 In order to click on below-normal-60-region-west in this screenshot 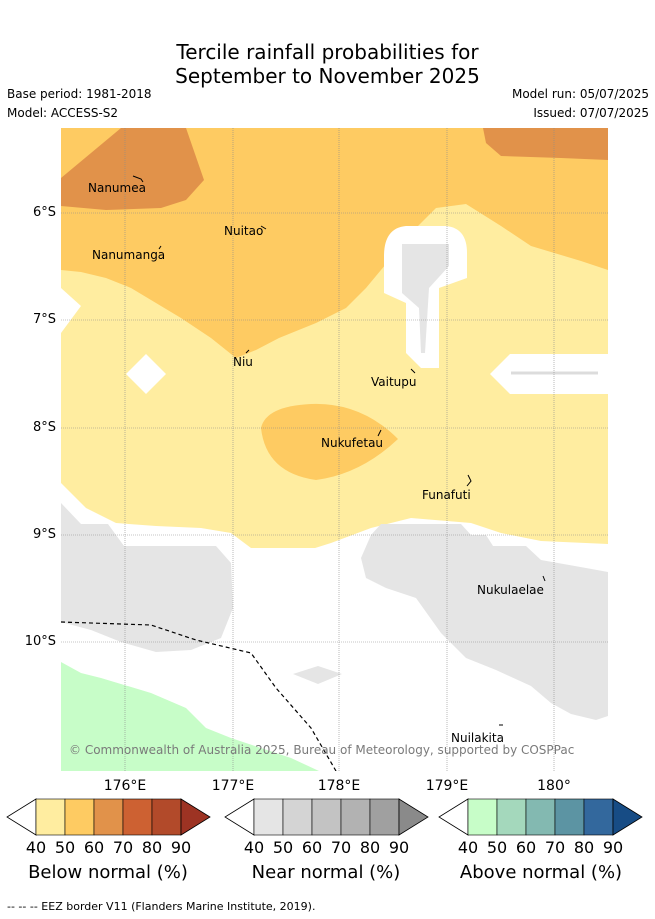, I will do `click(132, 169)`.